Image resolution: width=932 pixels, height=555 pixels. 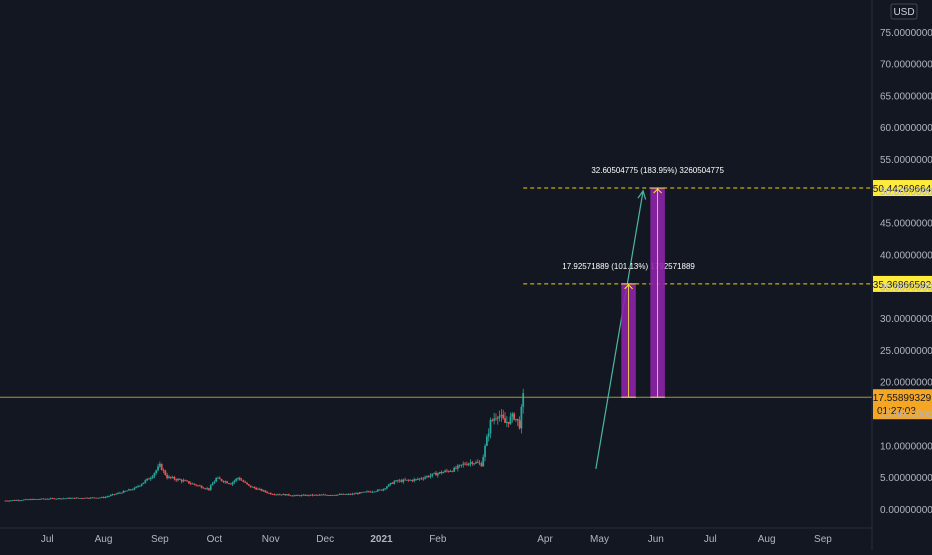 I want to click on x-tick-label: May, so click(x=599, y=539).